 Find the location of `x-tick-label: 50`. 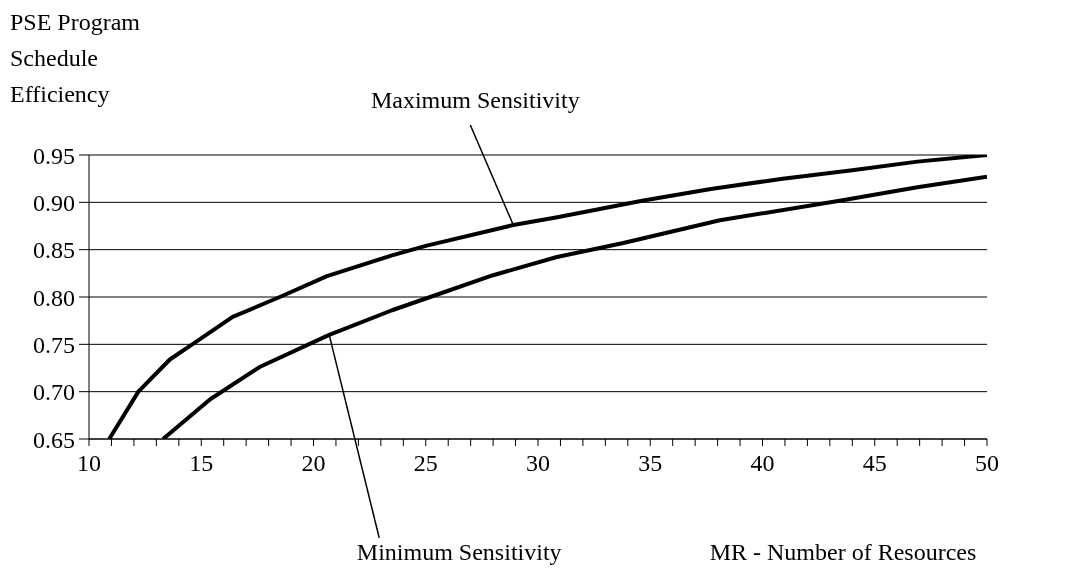

x-tick-label: 50 is located at coordinates (987, 463).